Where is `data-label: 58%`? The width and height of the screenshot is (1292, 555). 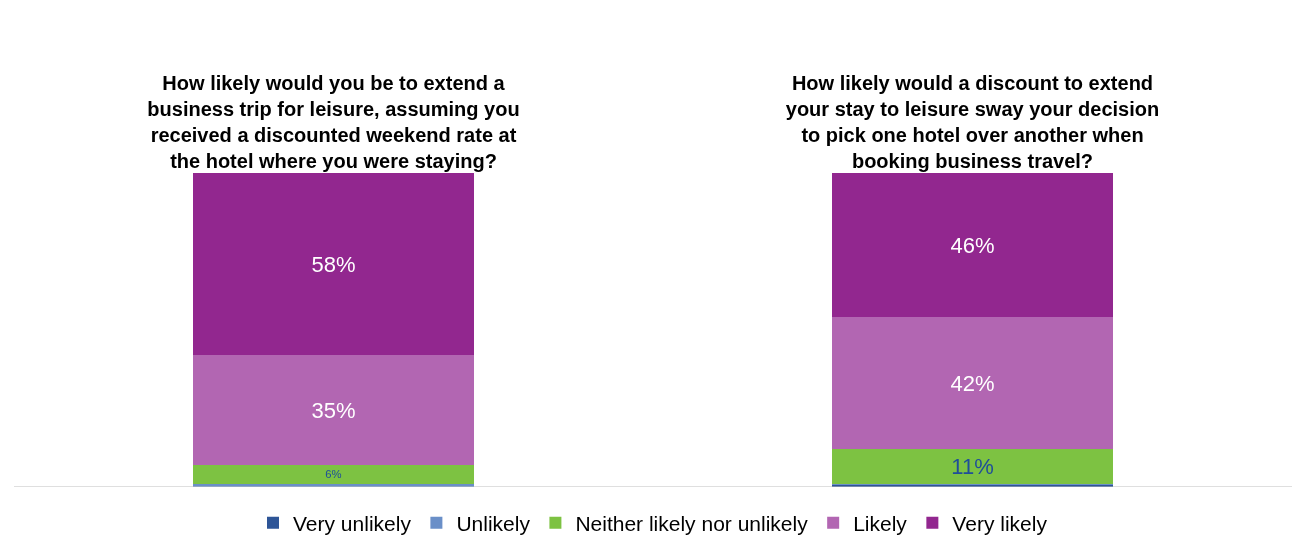 data-label: 58% is located at coordinates (333, 264).